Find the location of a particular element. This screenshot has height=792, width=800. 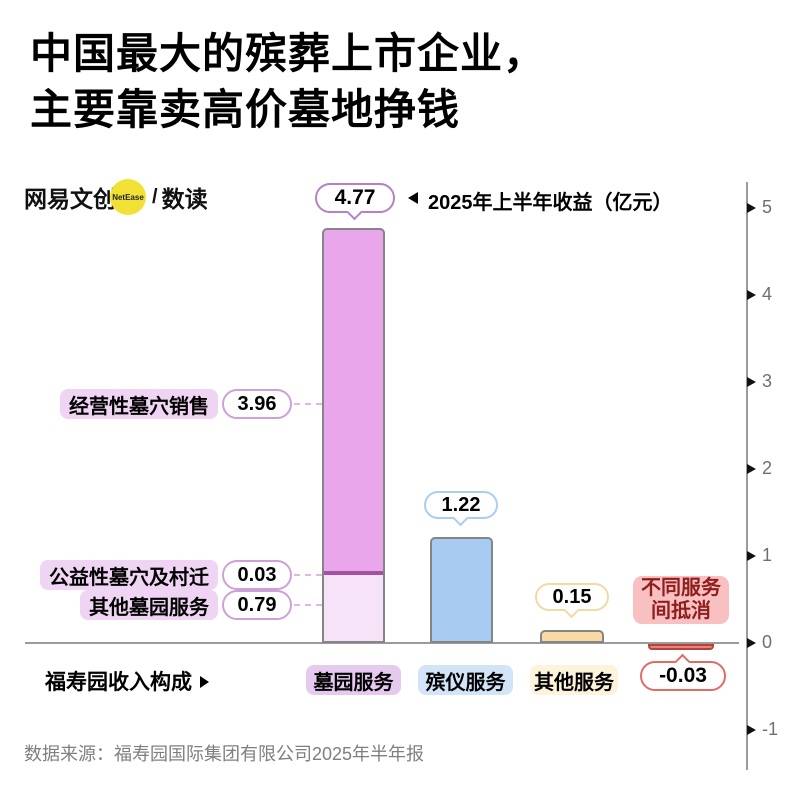

other-value: 0.15 is located at coordinates (572, 596).